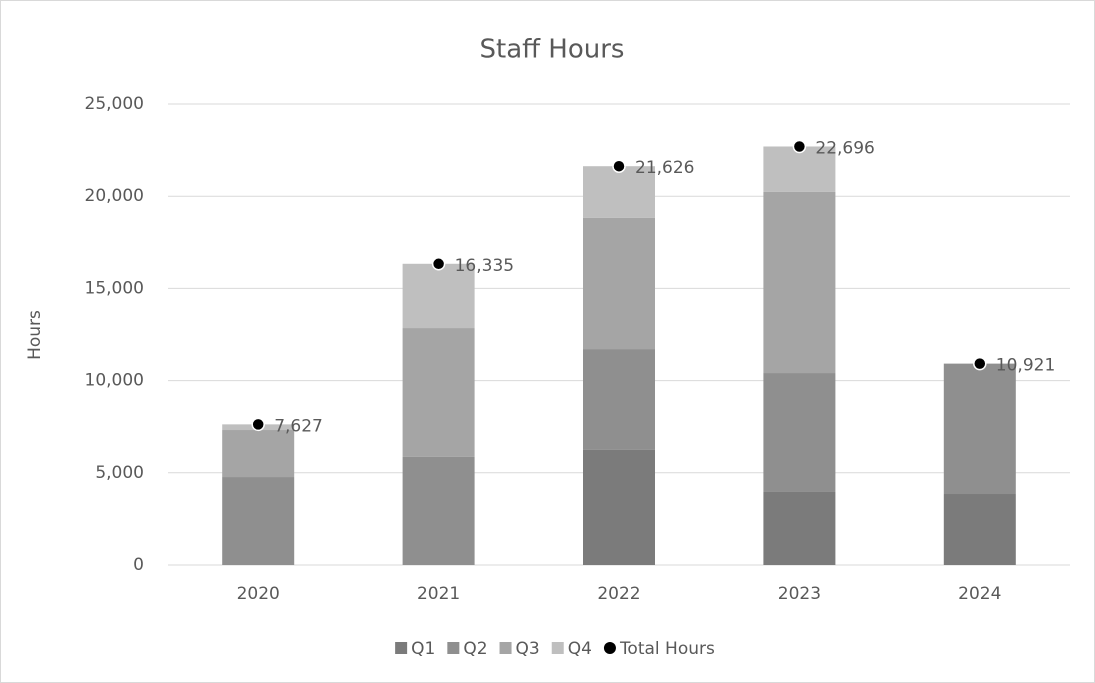  Describe the element at coordinates (475, 649) in the screenshot. I see `legend-label: Q2` at that location.